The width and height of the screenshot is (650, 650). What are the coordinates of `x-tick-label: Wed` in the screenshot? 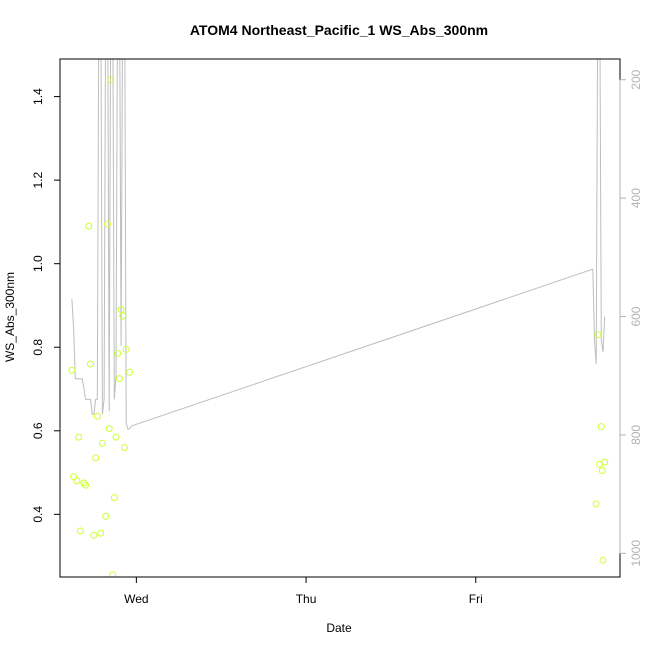 It's located at (136, 599).